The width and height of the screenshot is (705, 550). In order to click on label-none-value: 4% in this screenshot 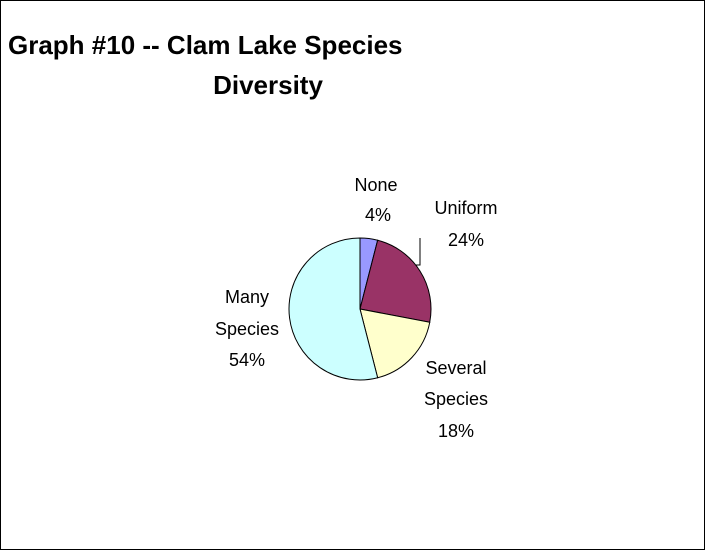, I will do `click(378, 215)`.